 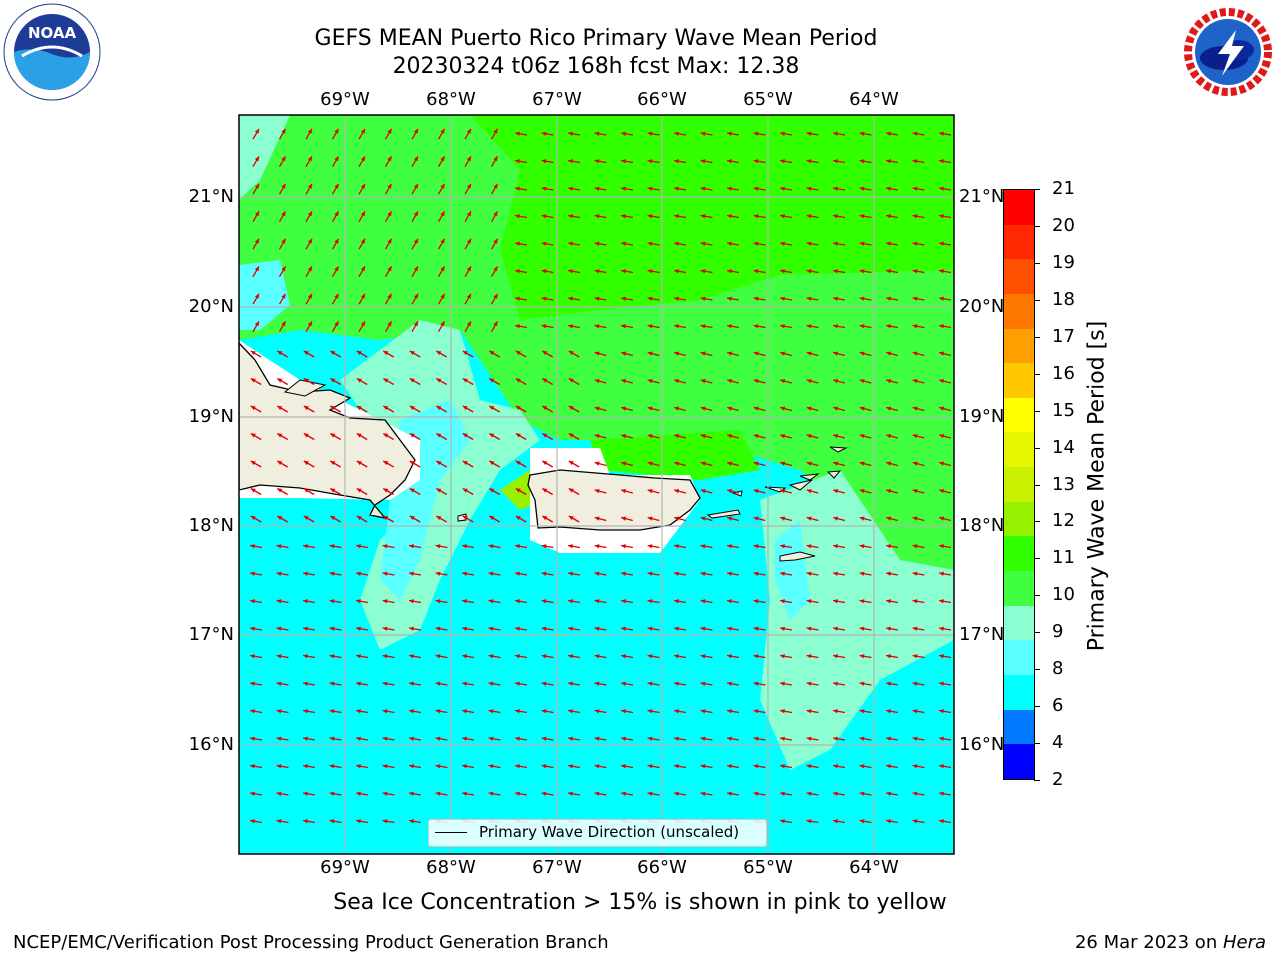 I want to click on colorbar-tick-label: 8, so click(x=1058, y=669).